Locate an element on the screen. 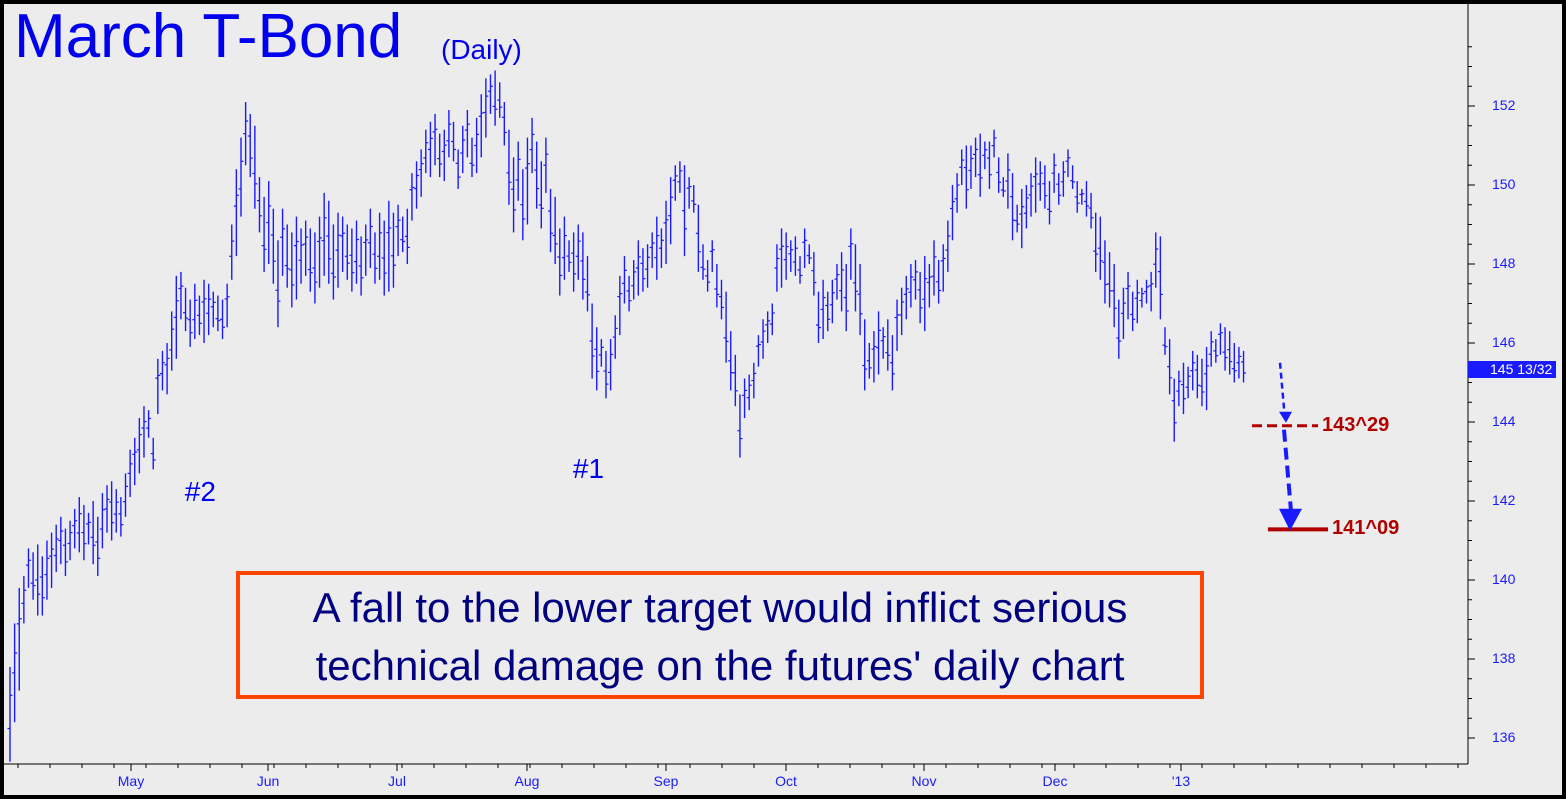 The height and width of the screenshot is (799, 1566). target-overlay is located at coordinates (1290, 447).